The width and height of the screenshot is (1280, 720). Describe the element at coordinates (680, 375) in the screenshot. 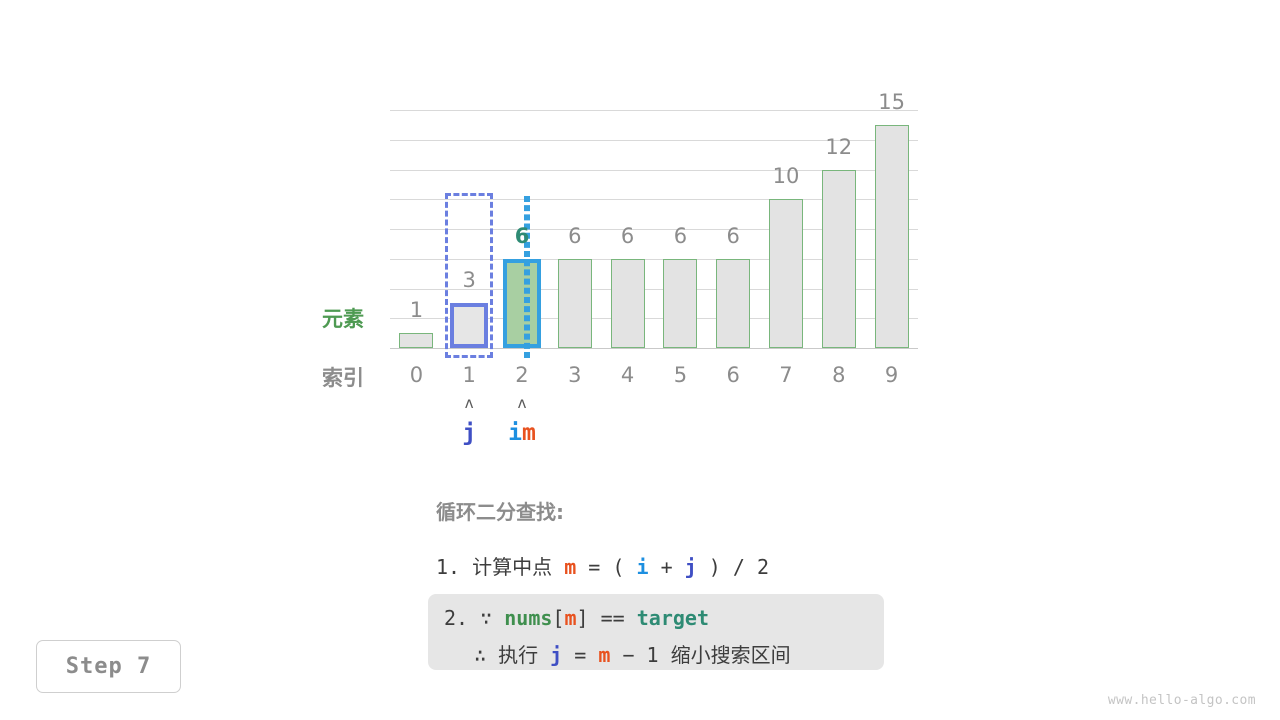

I see `x-tick-5: 5` at that location.